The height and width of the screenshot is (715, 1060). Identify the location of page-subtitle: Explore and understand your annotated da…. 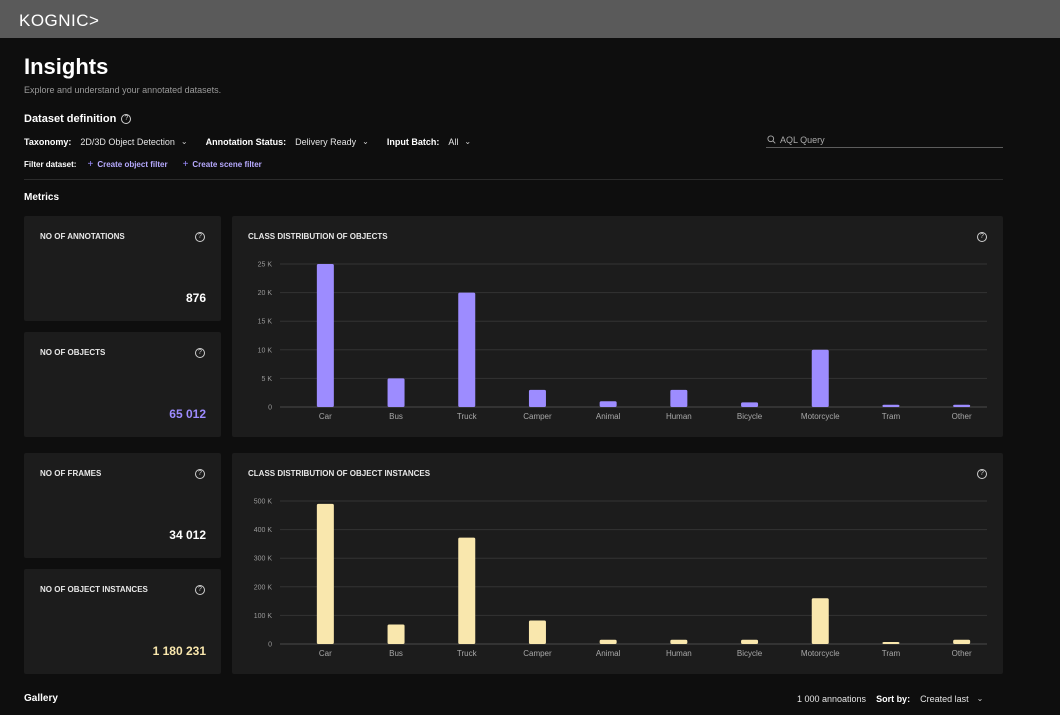
(123, 90).